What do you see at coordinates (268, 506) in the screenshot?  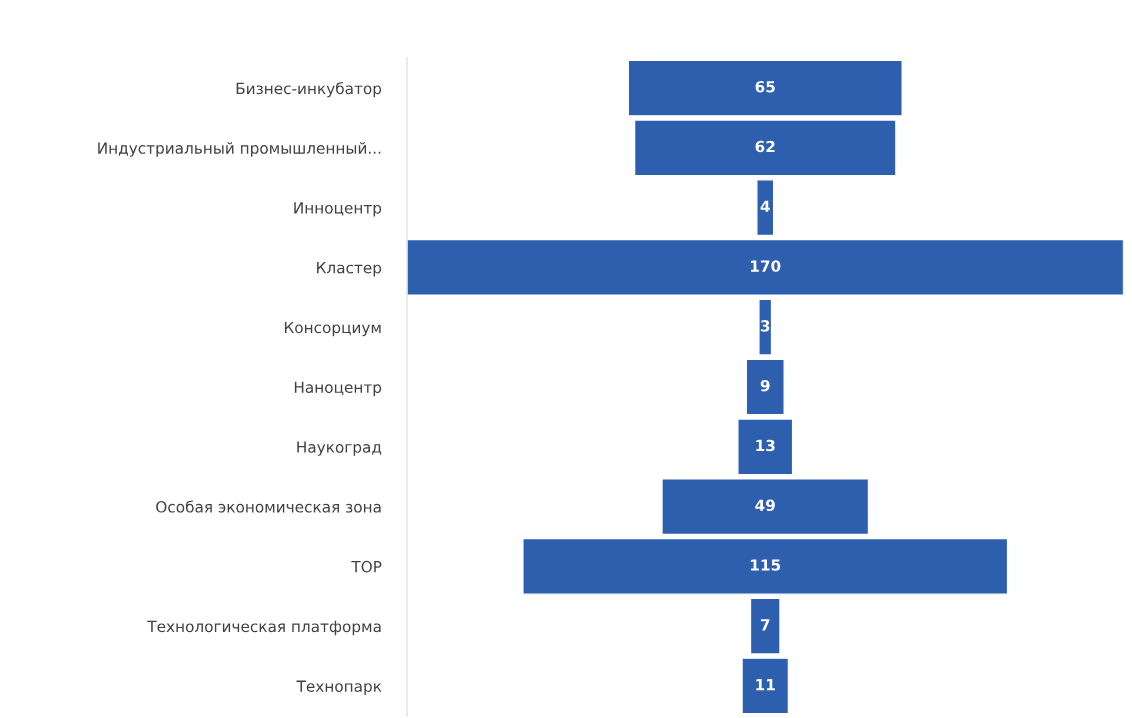 I see `category-label: Особая экономическая зона` at bounding box center [268, 506].